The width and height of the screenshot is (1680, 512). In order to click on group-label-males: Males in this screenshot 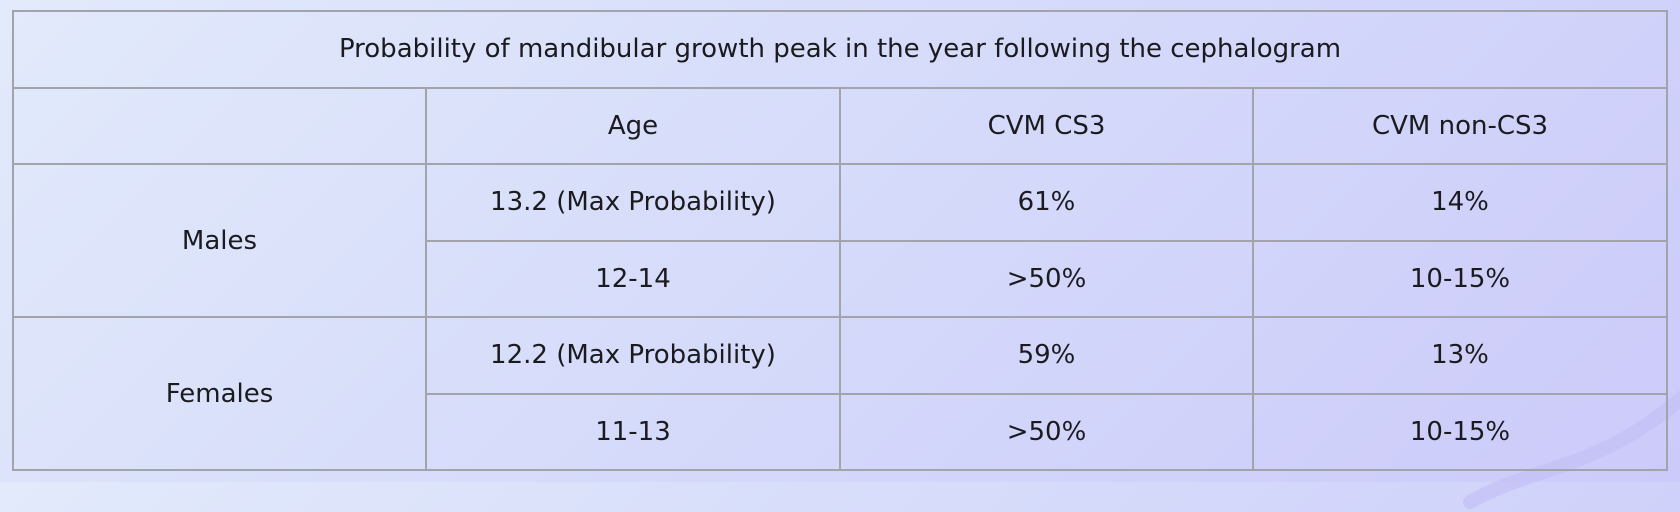, I will do `click(219, 240)`.